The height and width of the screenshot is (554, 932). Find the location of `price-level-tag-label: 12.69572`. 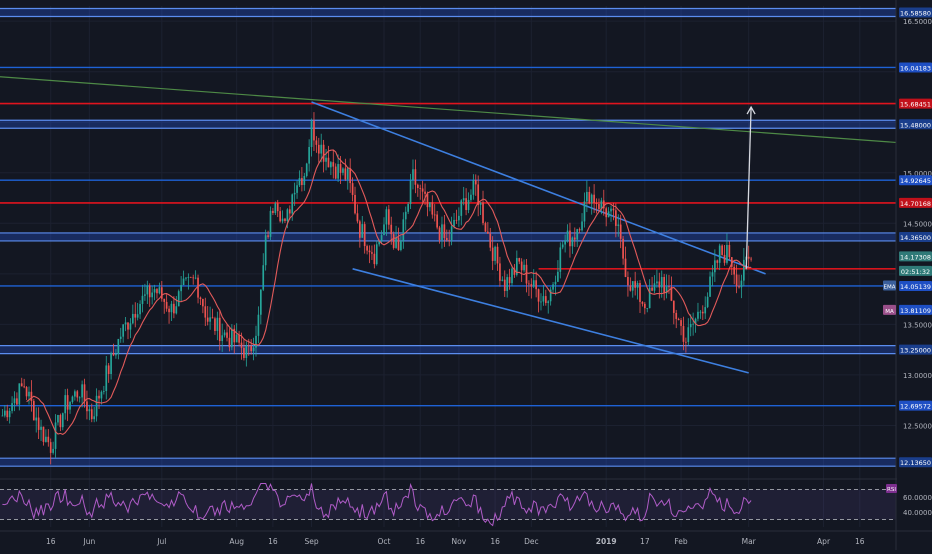

price-level-tag-label: 12.69572 is located at coordinates (915, 407).